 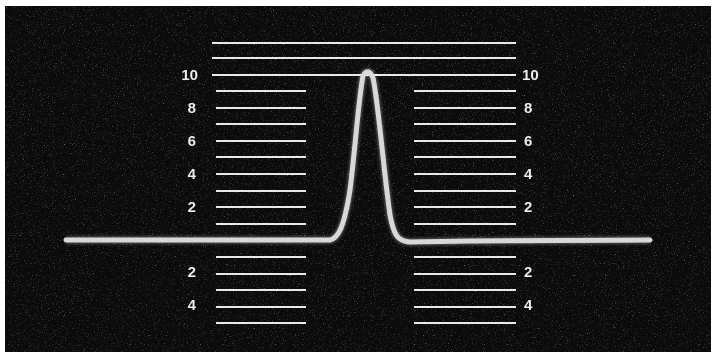 What do you see at coordinates (528, 305) in the screenshot?
I see `label-right-lower-4: 4` at bounding box center [528, 305].